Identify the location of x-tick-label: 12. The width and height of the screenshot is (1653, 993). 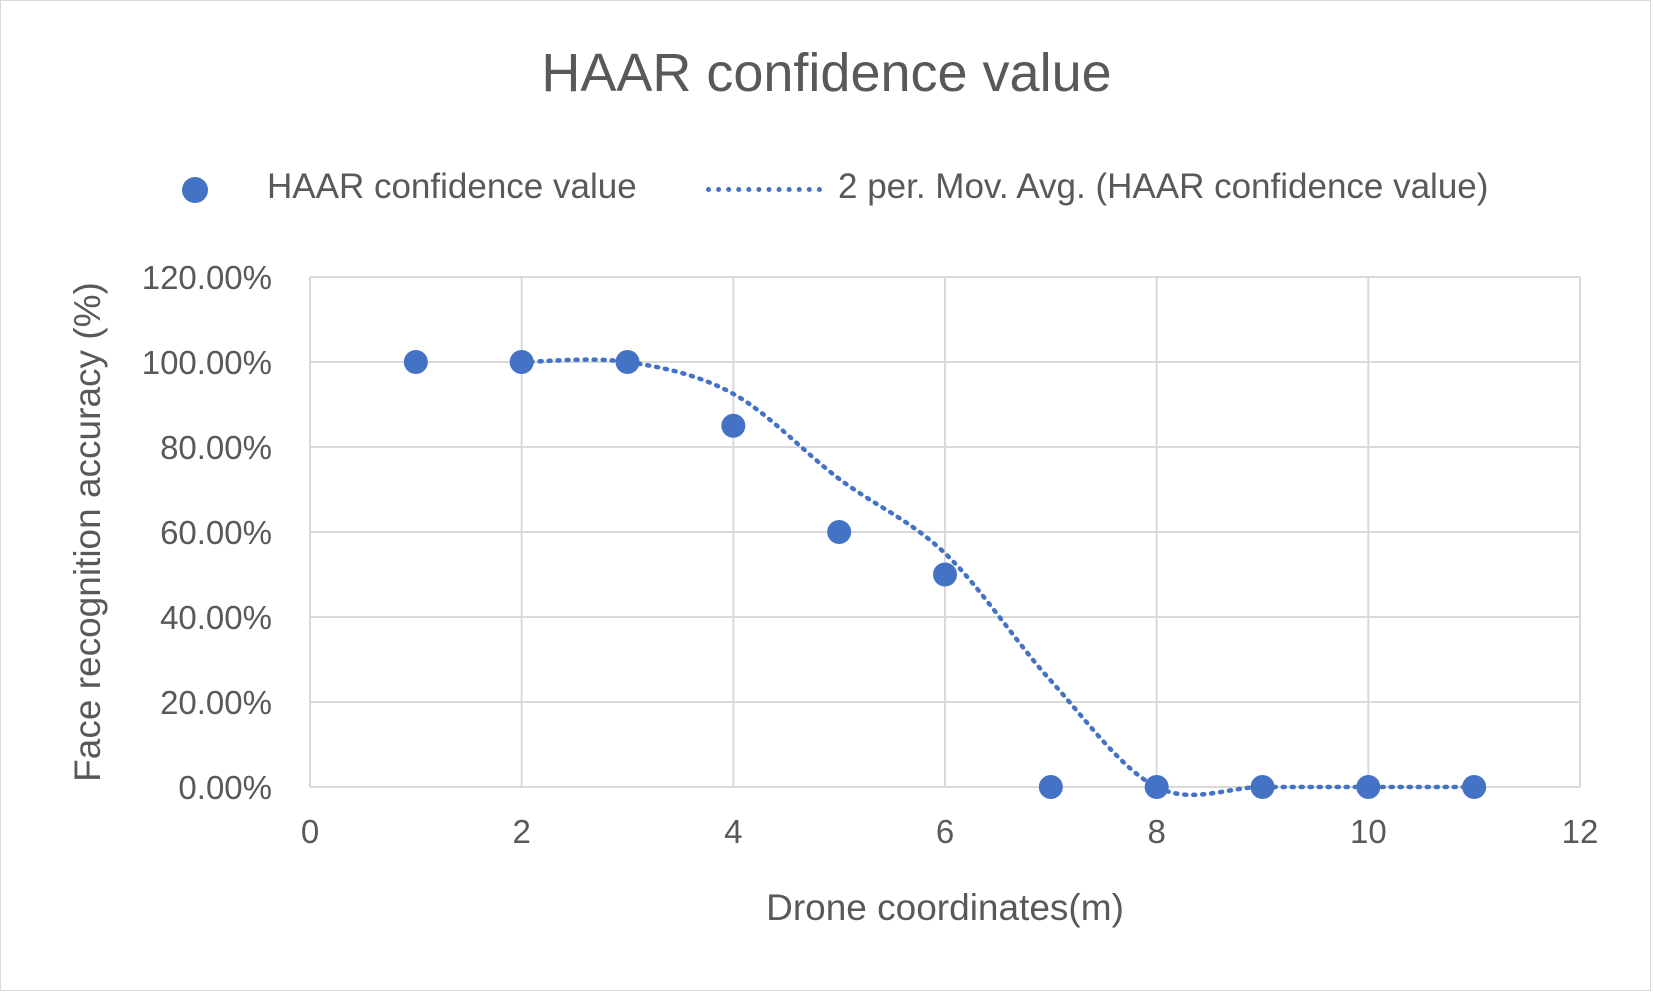
(1580, 831).